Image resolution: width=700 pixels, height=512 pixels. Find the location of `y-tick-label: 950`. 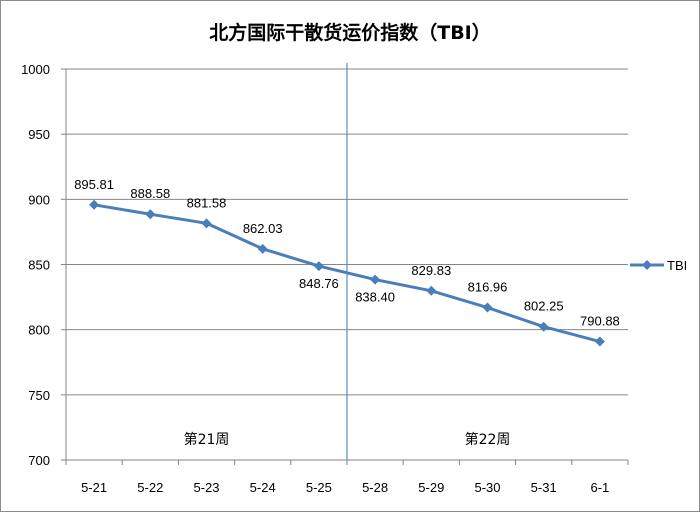

y-tick-label: 950 is located at coordinates (39, 134).